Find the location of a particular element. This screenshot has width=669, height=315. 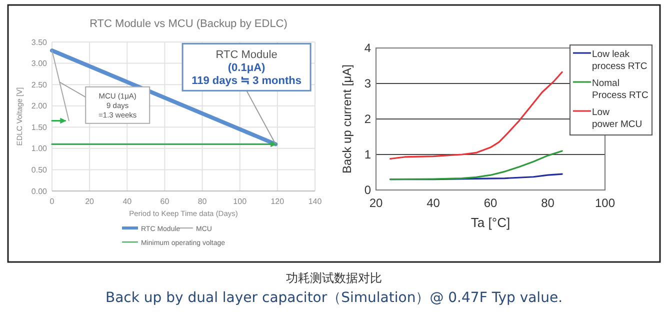

y-tick-label: 2.00 is located at coordinates (39, 106).